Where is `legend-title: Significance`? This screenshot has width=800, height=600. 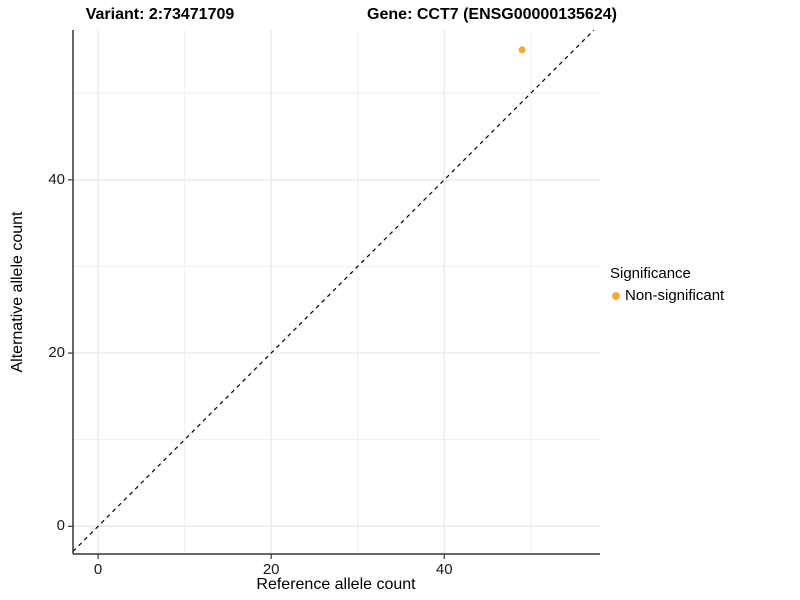 legend-title: Significance is located at coordinates (650, 273).